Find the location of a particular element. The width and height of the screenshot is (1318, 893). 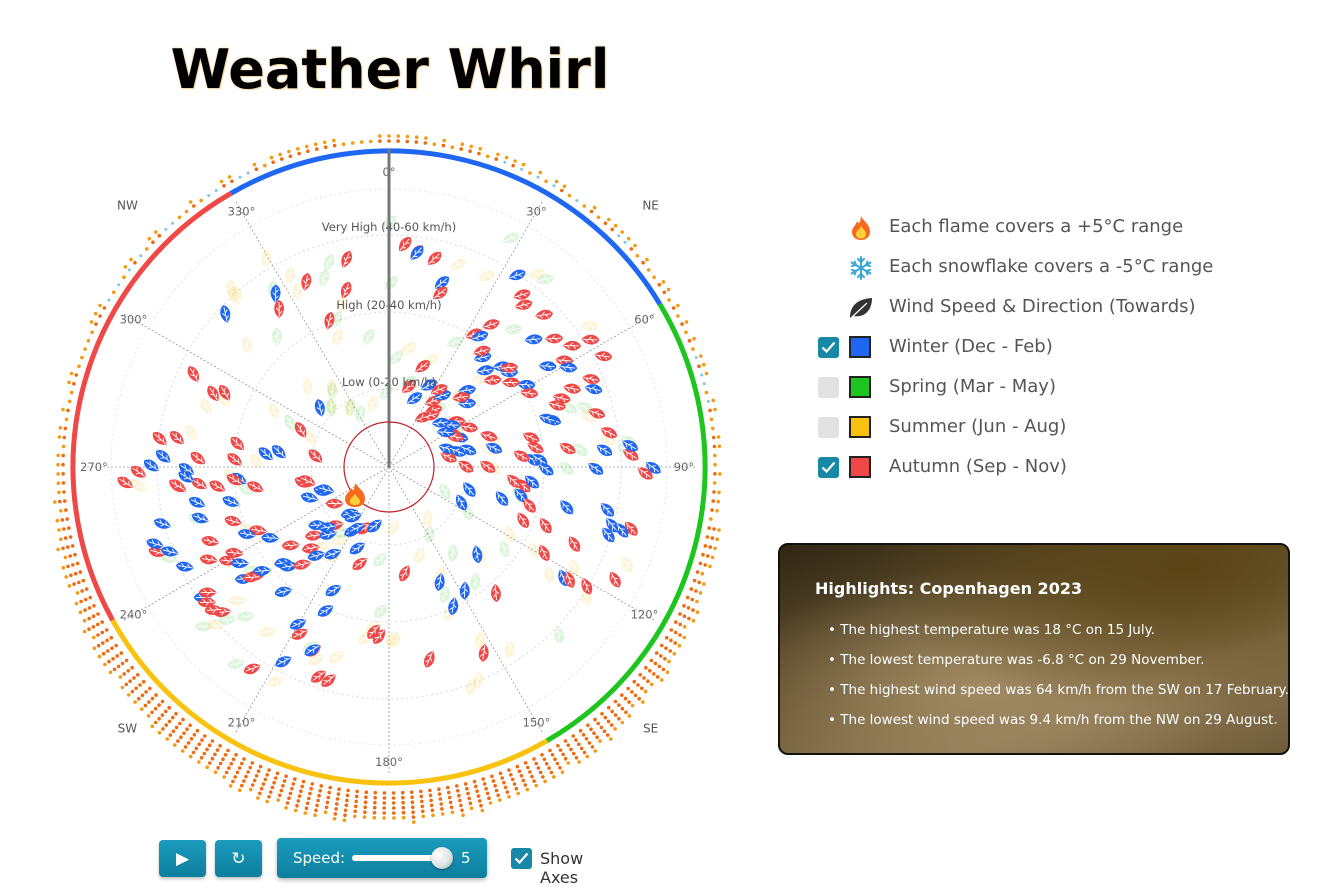

axis-spoke is located at coordinates (312, 600).